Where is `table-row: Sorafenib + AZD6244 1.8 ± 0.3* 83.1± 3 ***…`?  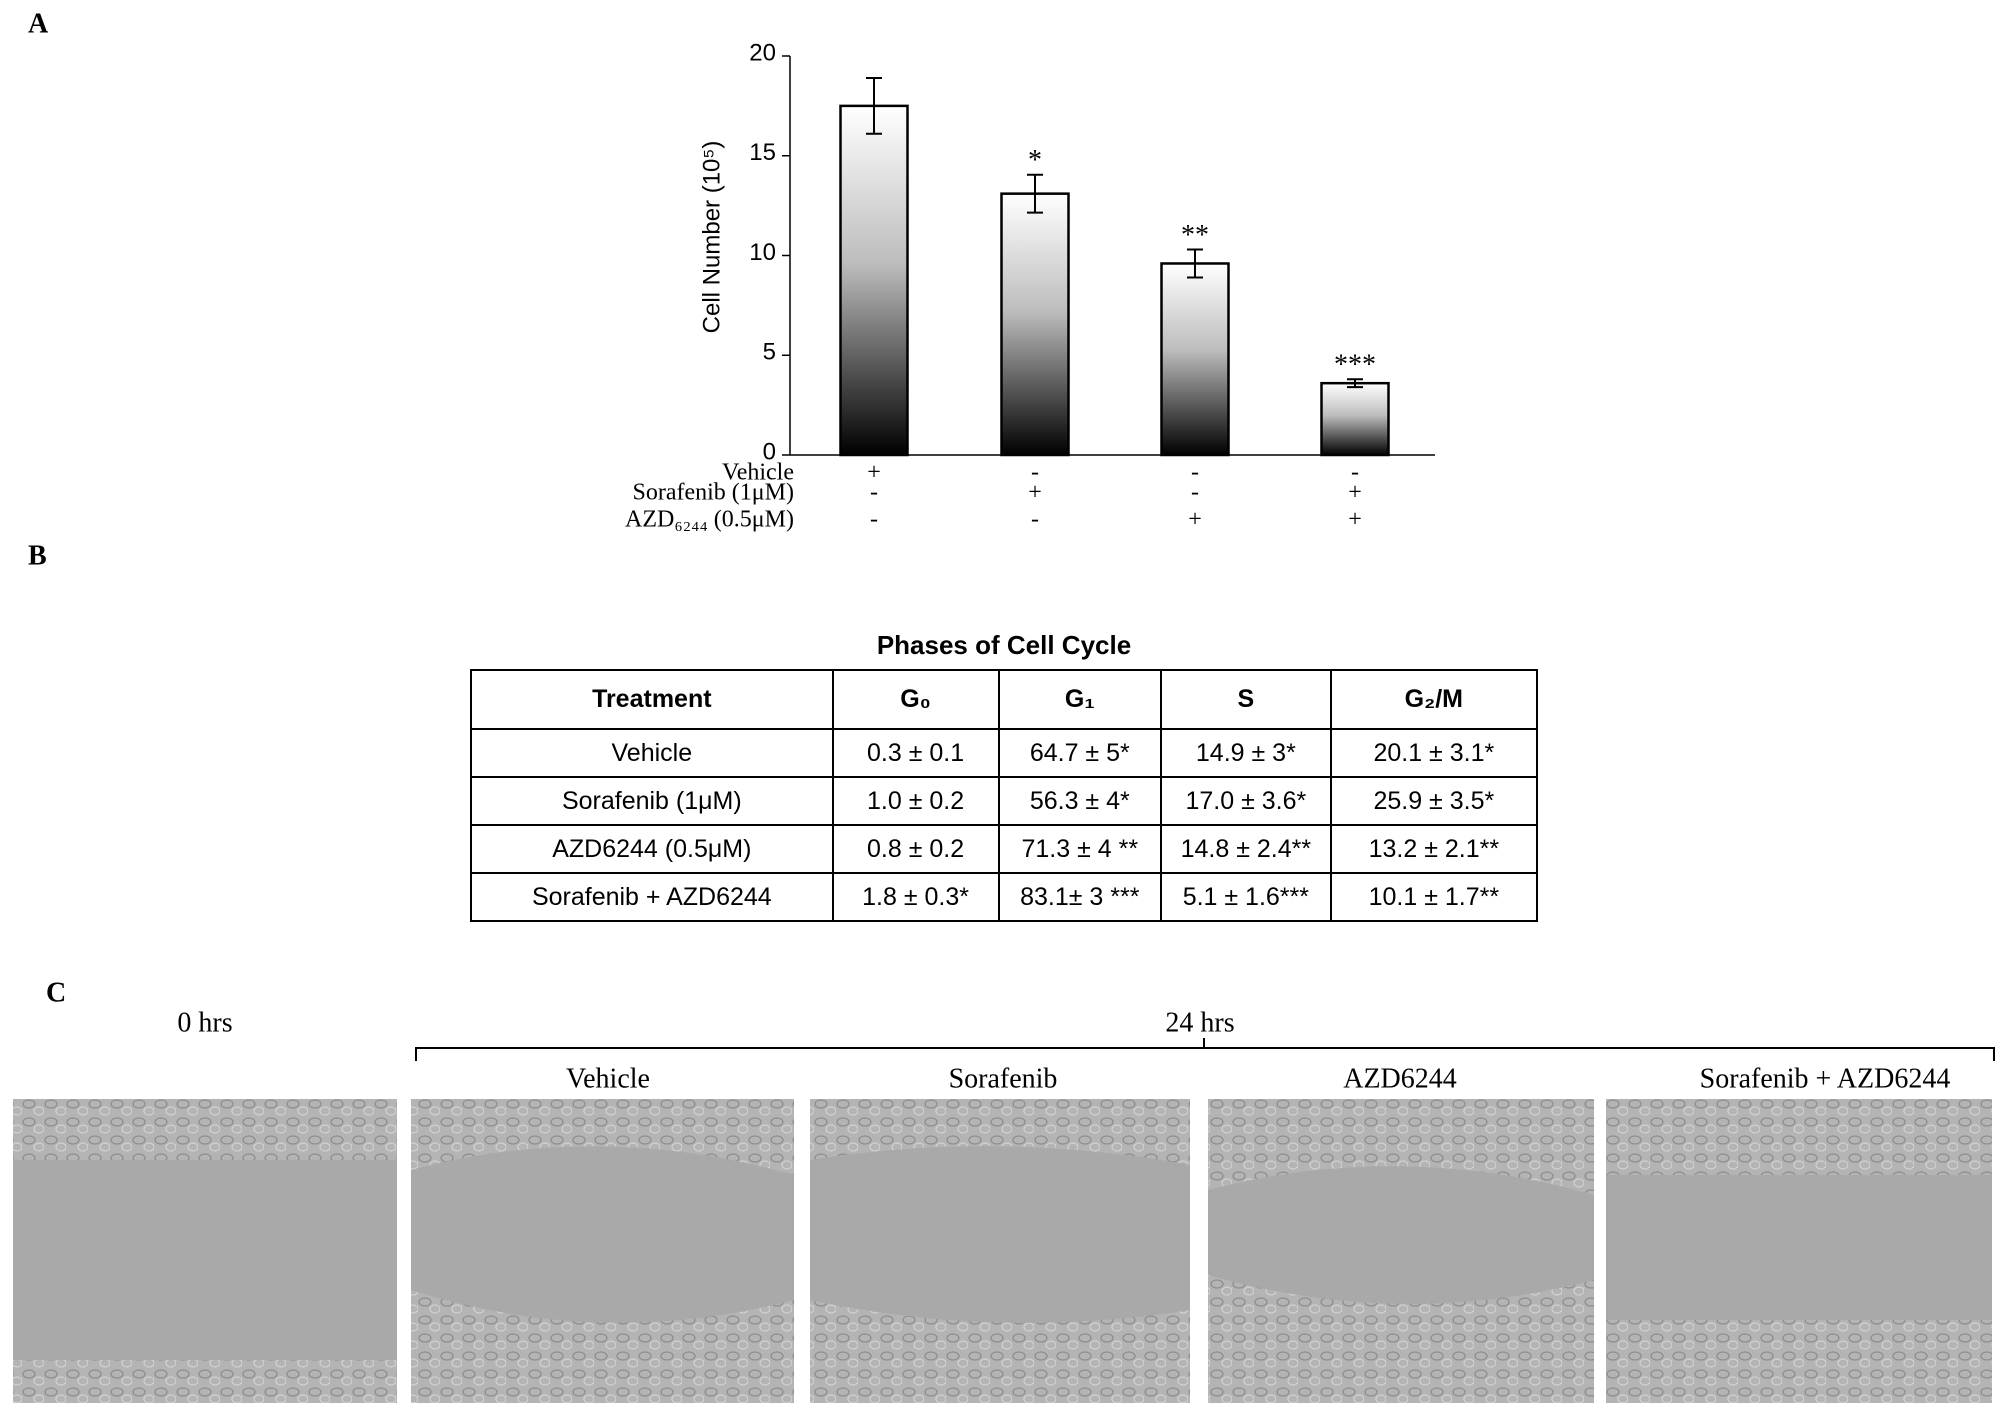 table-row: Sorafenib + AZD6244 1.8 ± 0.3* 83.1± 3 ***… is located at coordinates (1004, 897).